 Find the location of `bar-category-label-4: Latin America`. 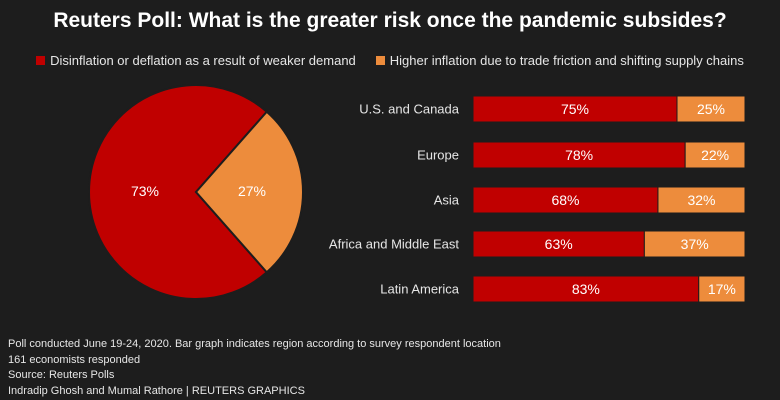

bar-category-label-4: Latin America is located at coordinates (420, 289).